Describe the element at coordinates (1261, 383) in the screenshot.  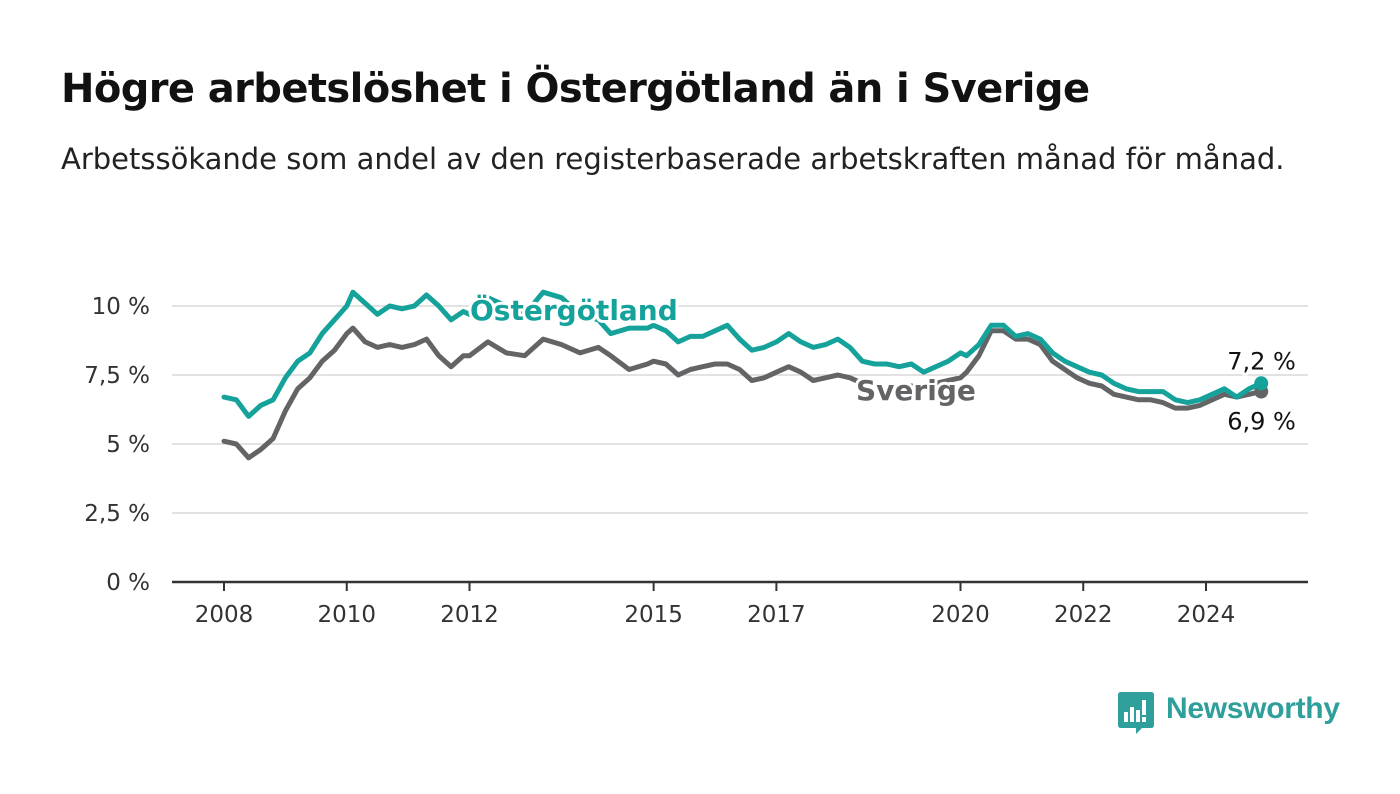
I see `series-end-point-ostergotland` at that location.